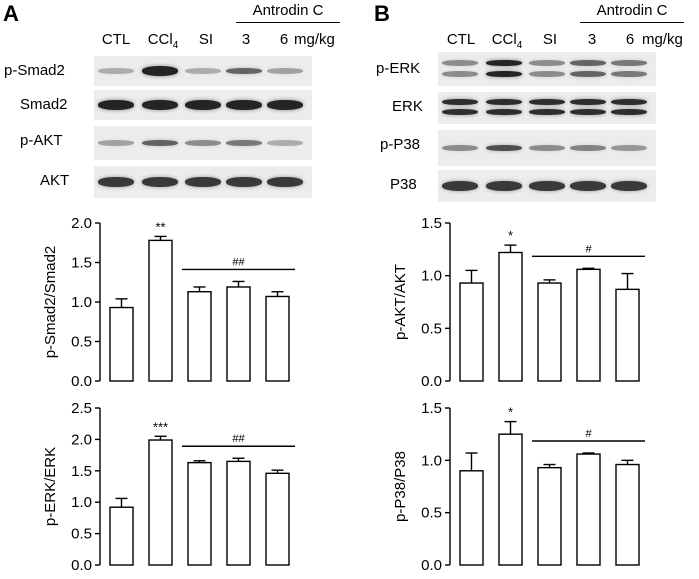 The width and height of the screenshot is (699, 579). Describe the element at coordinates (630, 39) in the screenshot. I see `lane-label-dose6-b: 6` at that location.